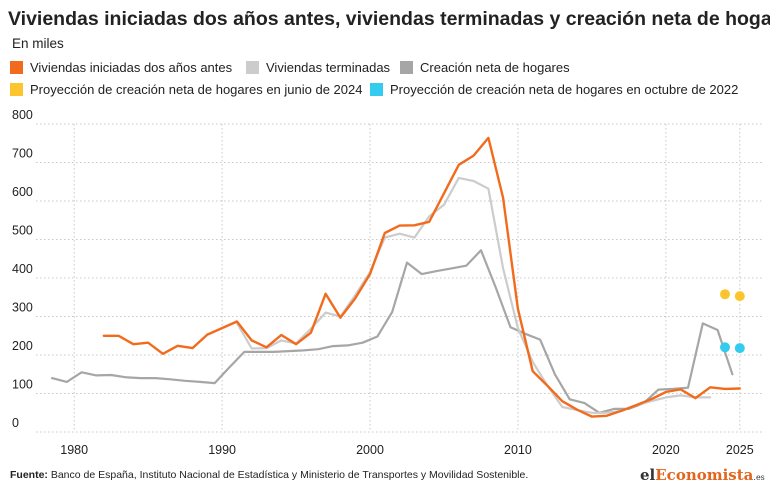  What do you see at coordinates (38, 43) in the screenshot?
I see `chart-subtitle: En miles` at bounding box center [38, 43].